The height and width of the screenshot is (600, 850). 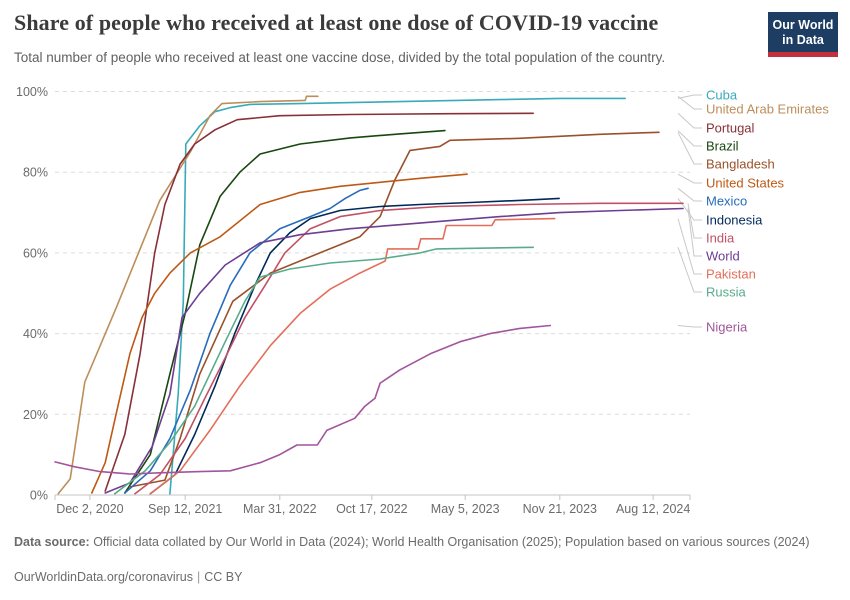 I want to click on y-tick-label-60: 60%, so click(x=35, y=253).